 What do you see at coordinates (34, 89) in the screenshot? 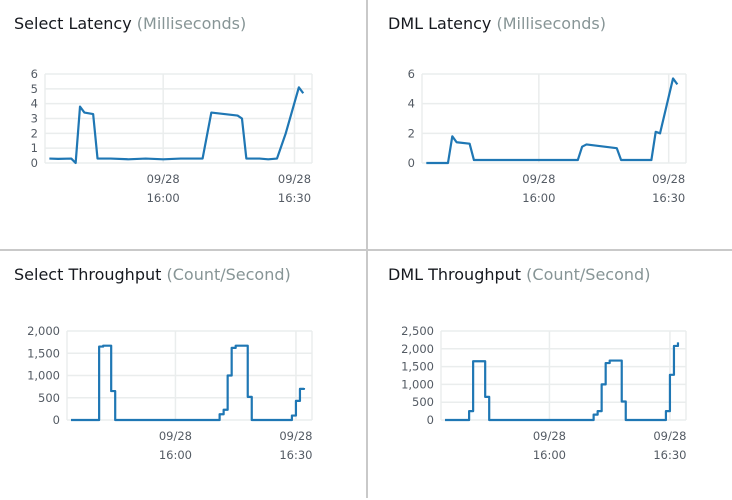
I see `y-tick-label: 5` at bounding box center [34, 89].